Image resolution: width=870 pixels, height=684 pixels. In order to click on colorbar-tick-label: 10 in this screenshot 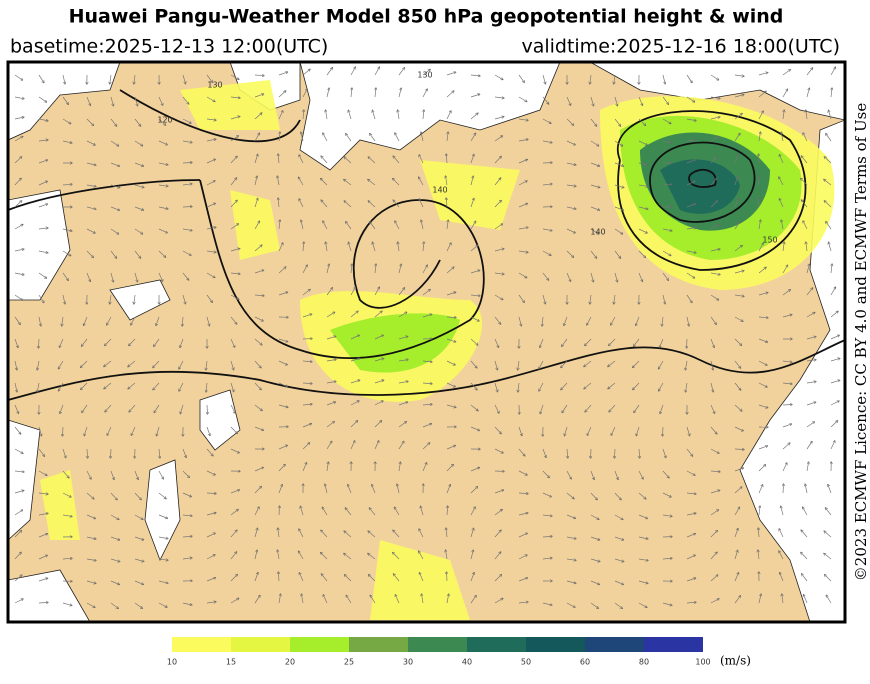, I will do `click(172, 662)`.